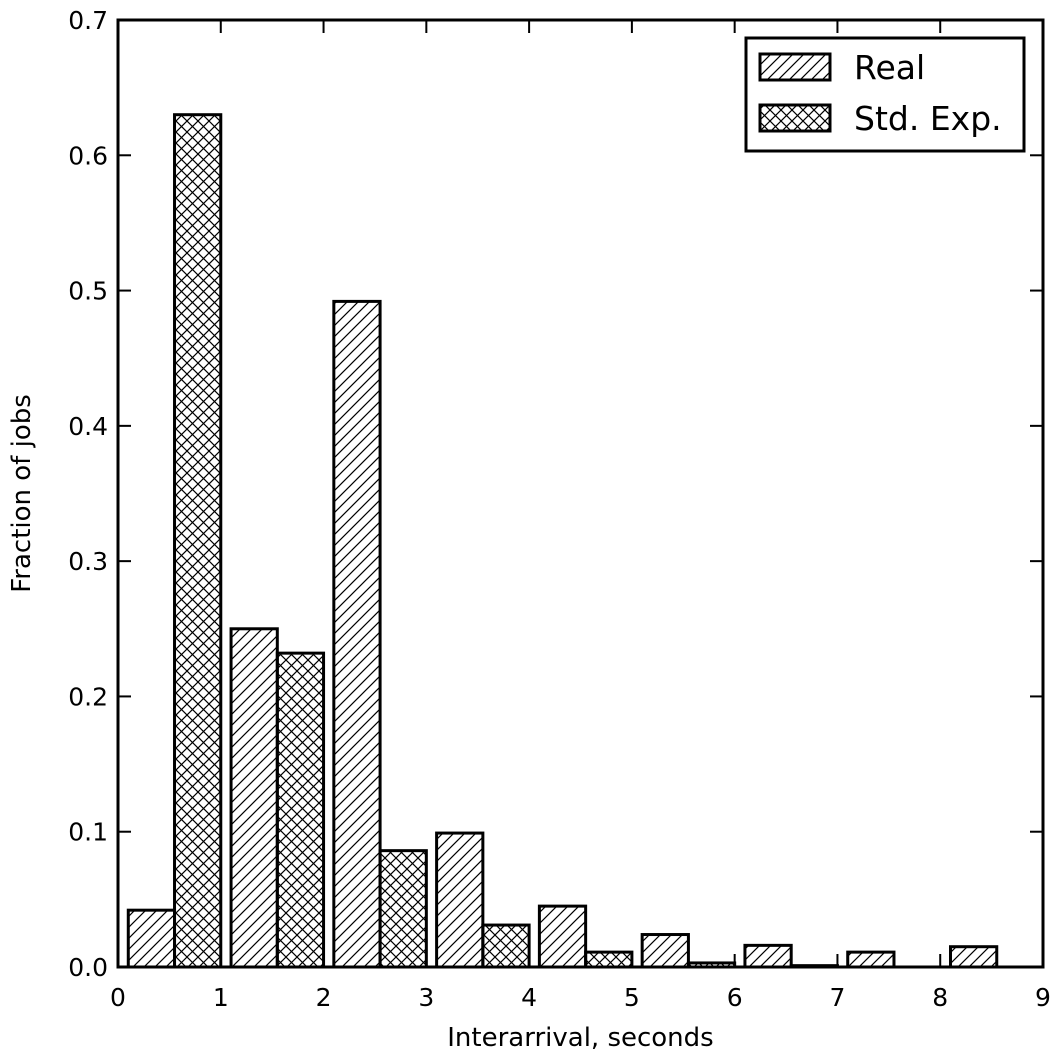 The image size is (1062, 1062). What do you see at coordinates (885, 94) in the screenshot?
I see `legend: Real Std. Exp.` at bounding box center [885, 94].